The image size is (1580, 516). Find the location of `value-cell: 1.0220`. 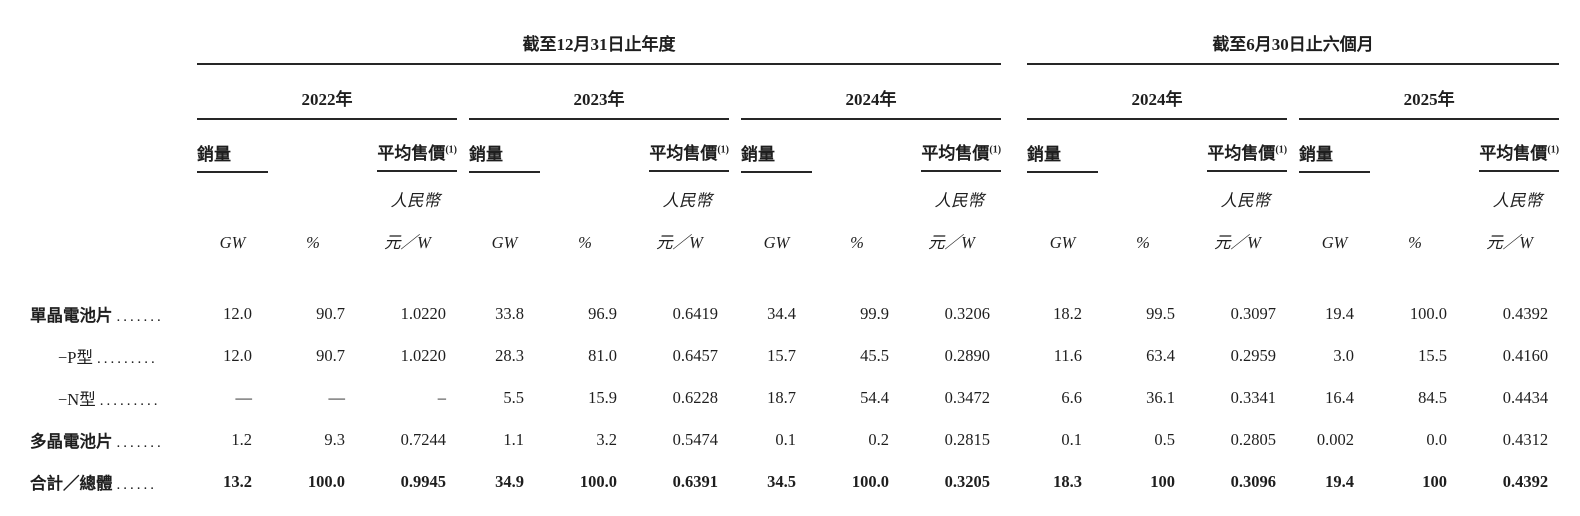

value-cell: 1.0220 is located at coordinates (423, 355).